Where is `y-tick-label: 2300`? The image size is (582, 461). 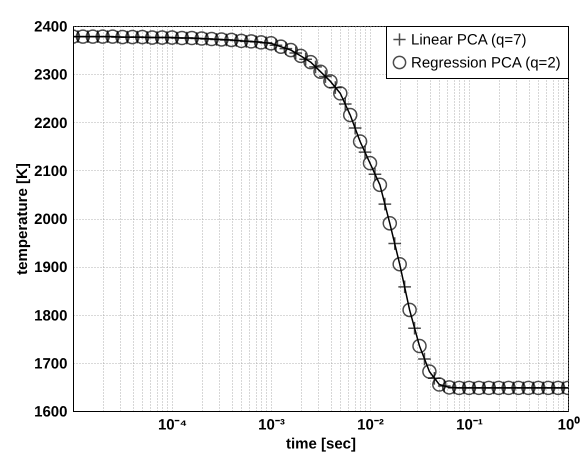
y-tick-label: 2300 is located at coordinates (51, 75).